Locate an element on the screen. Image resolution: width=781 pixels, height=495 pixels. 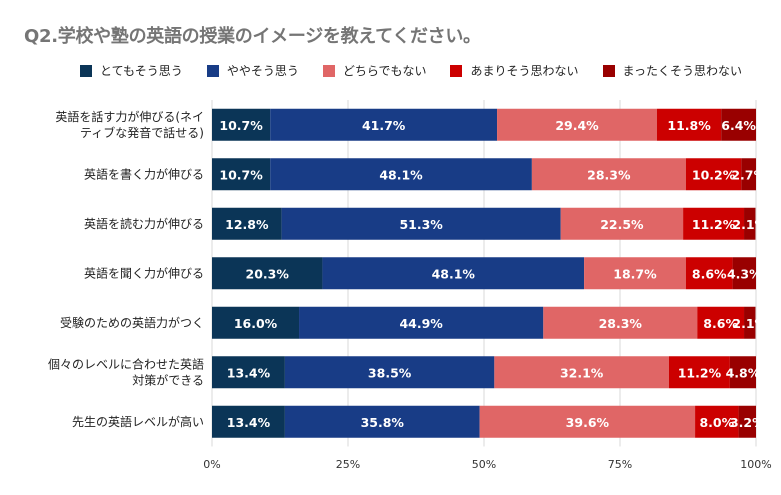
category-label: 個々のレベルに合わせた英語 is located at coordinates (126, 363).